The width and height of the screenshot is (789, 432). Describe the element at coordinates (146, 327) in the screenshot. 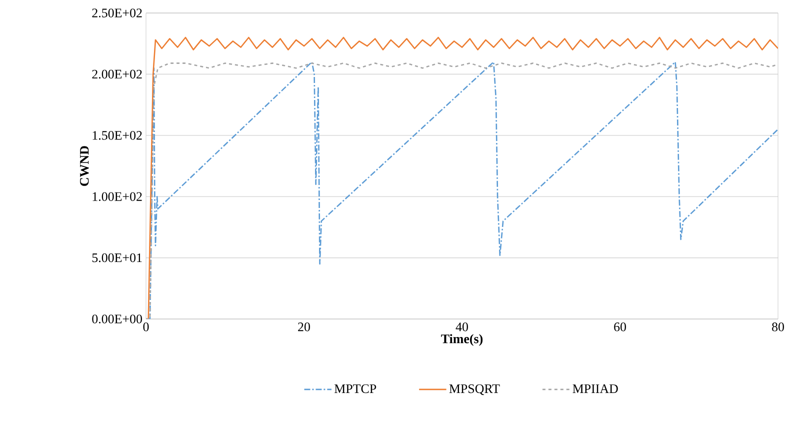

I see `x-tick-label: 0` at that location.